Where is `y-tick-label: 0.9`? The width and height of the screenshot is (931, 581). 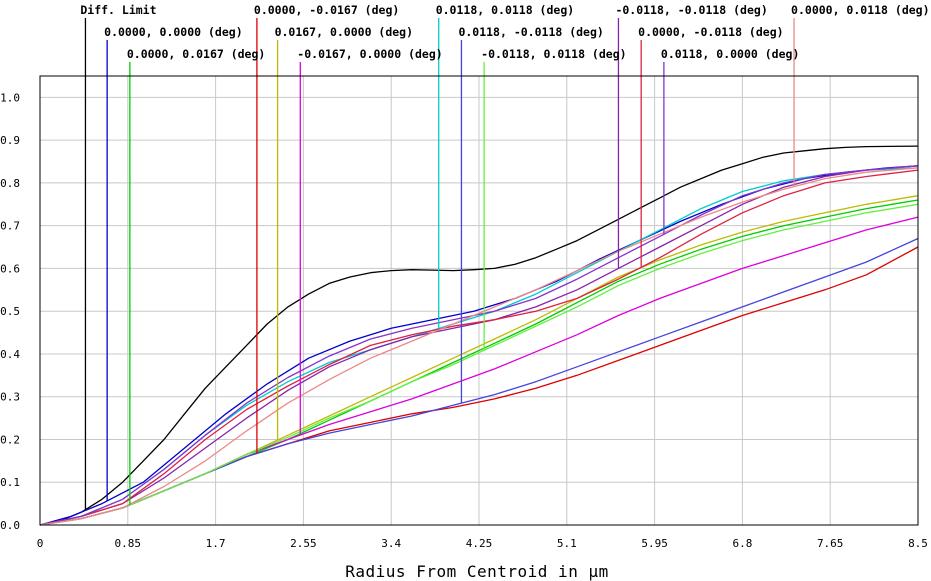
y-tick-label: 0.9 is located at coordinates (10, 140).